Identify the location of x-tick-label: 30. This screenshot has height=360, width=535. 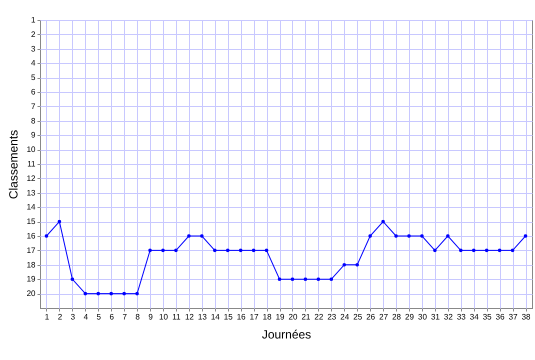
(423, 317).